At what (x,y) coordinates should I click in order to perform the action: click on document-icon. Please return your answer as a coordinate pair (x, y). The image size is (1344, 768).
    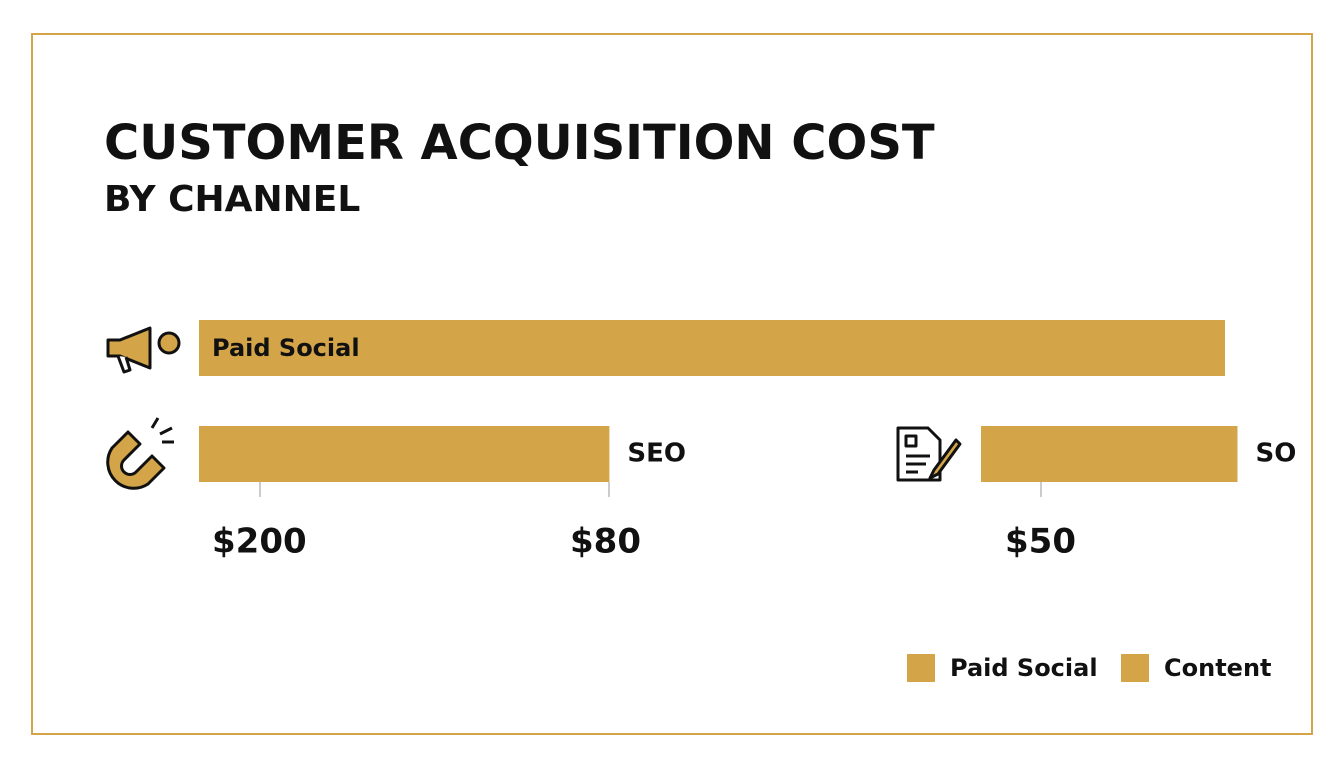
    Looking at the image, I should click on (929, 454).